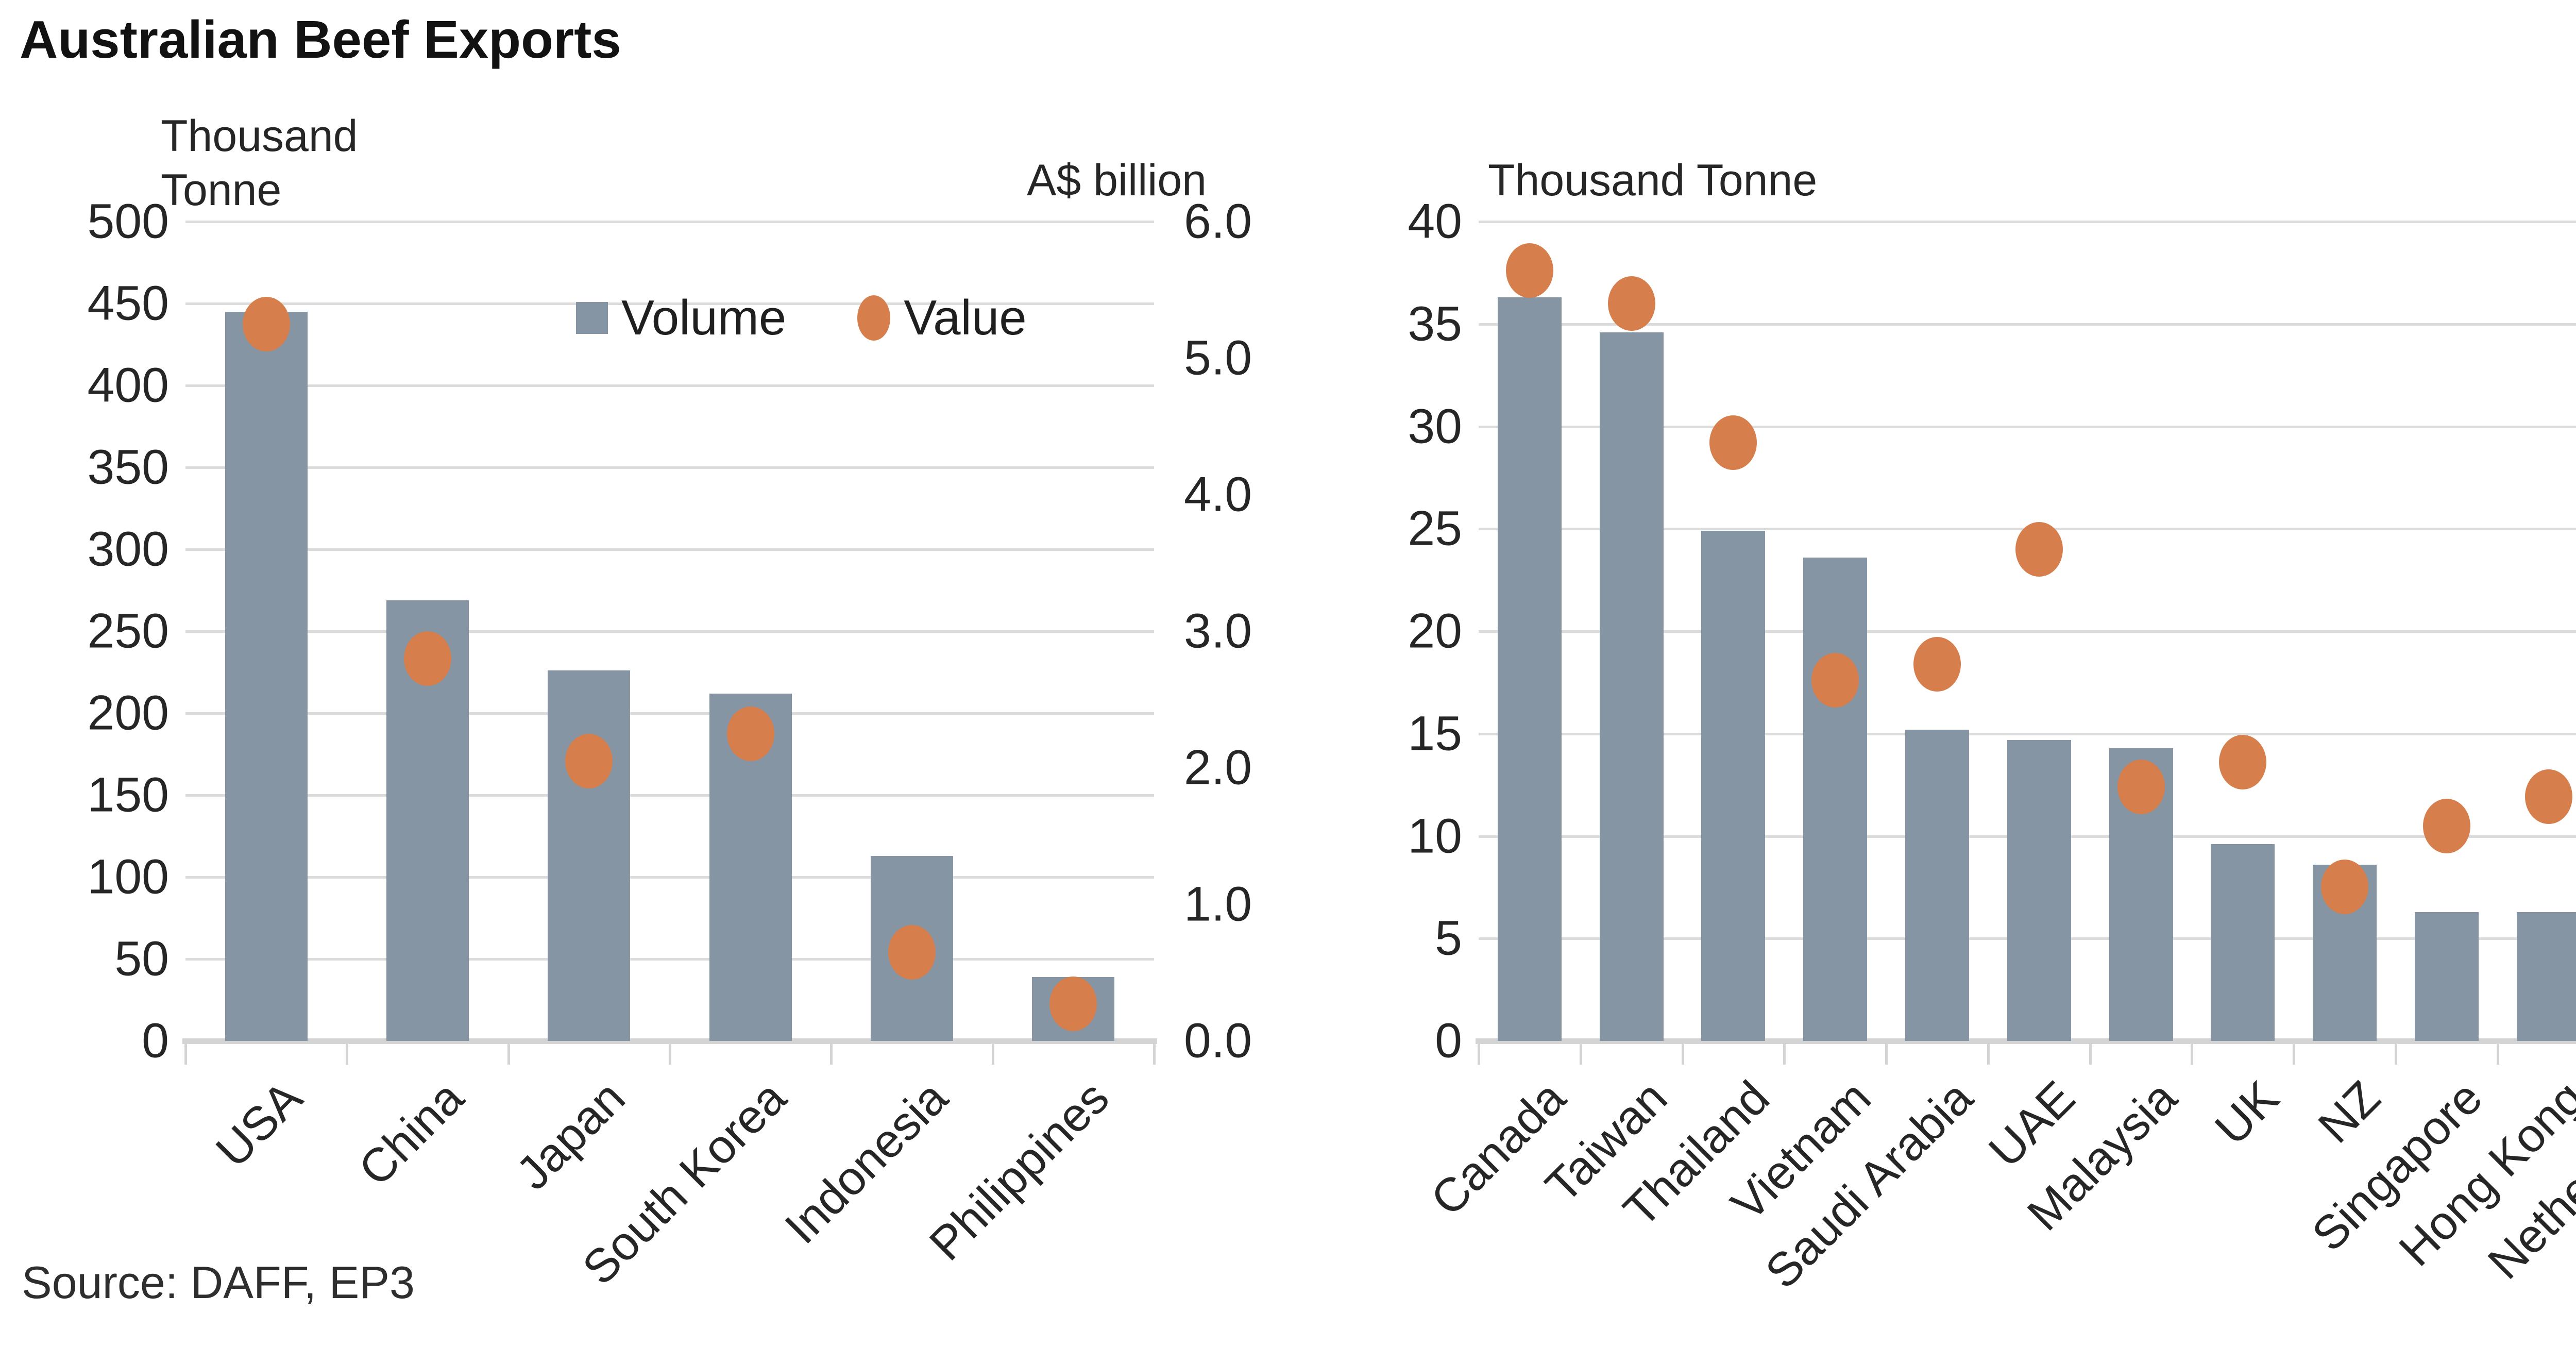  Describe the element at coordinates (128, 876) in the screenshot. I see `y-axis-tick-label: 100` at that location.